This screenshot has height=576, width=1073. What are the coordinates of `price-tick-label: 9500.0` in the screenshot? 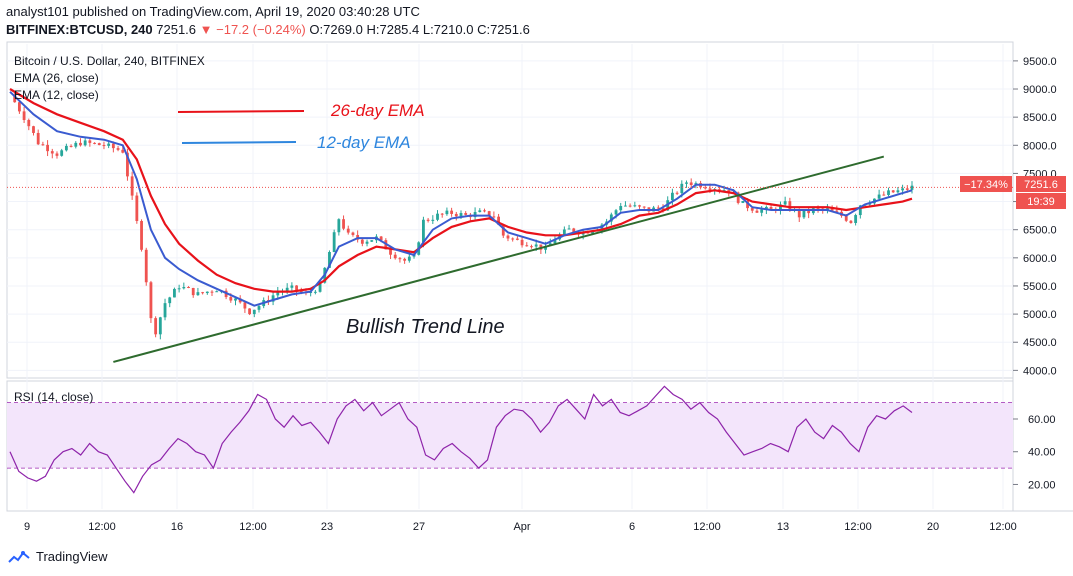 It's located at (1040, 62).